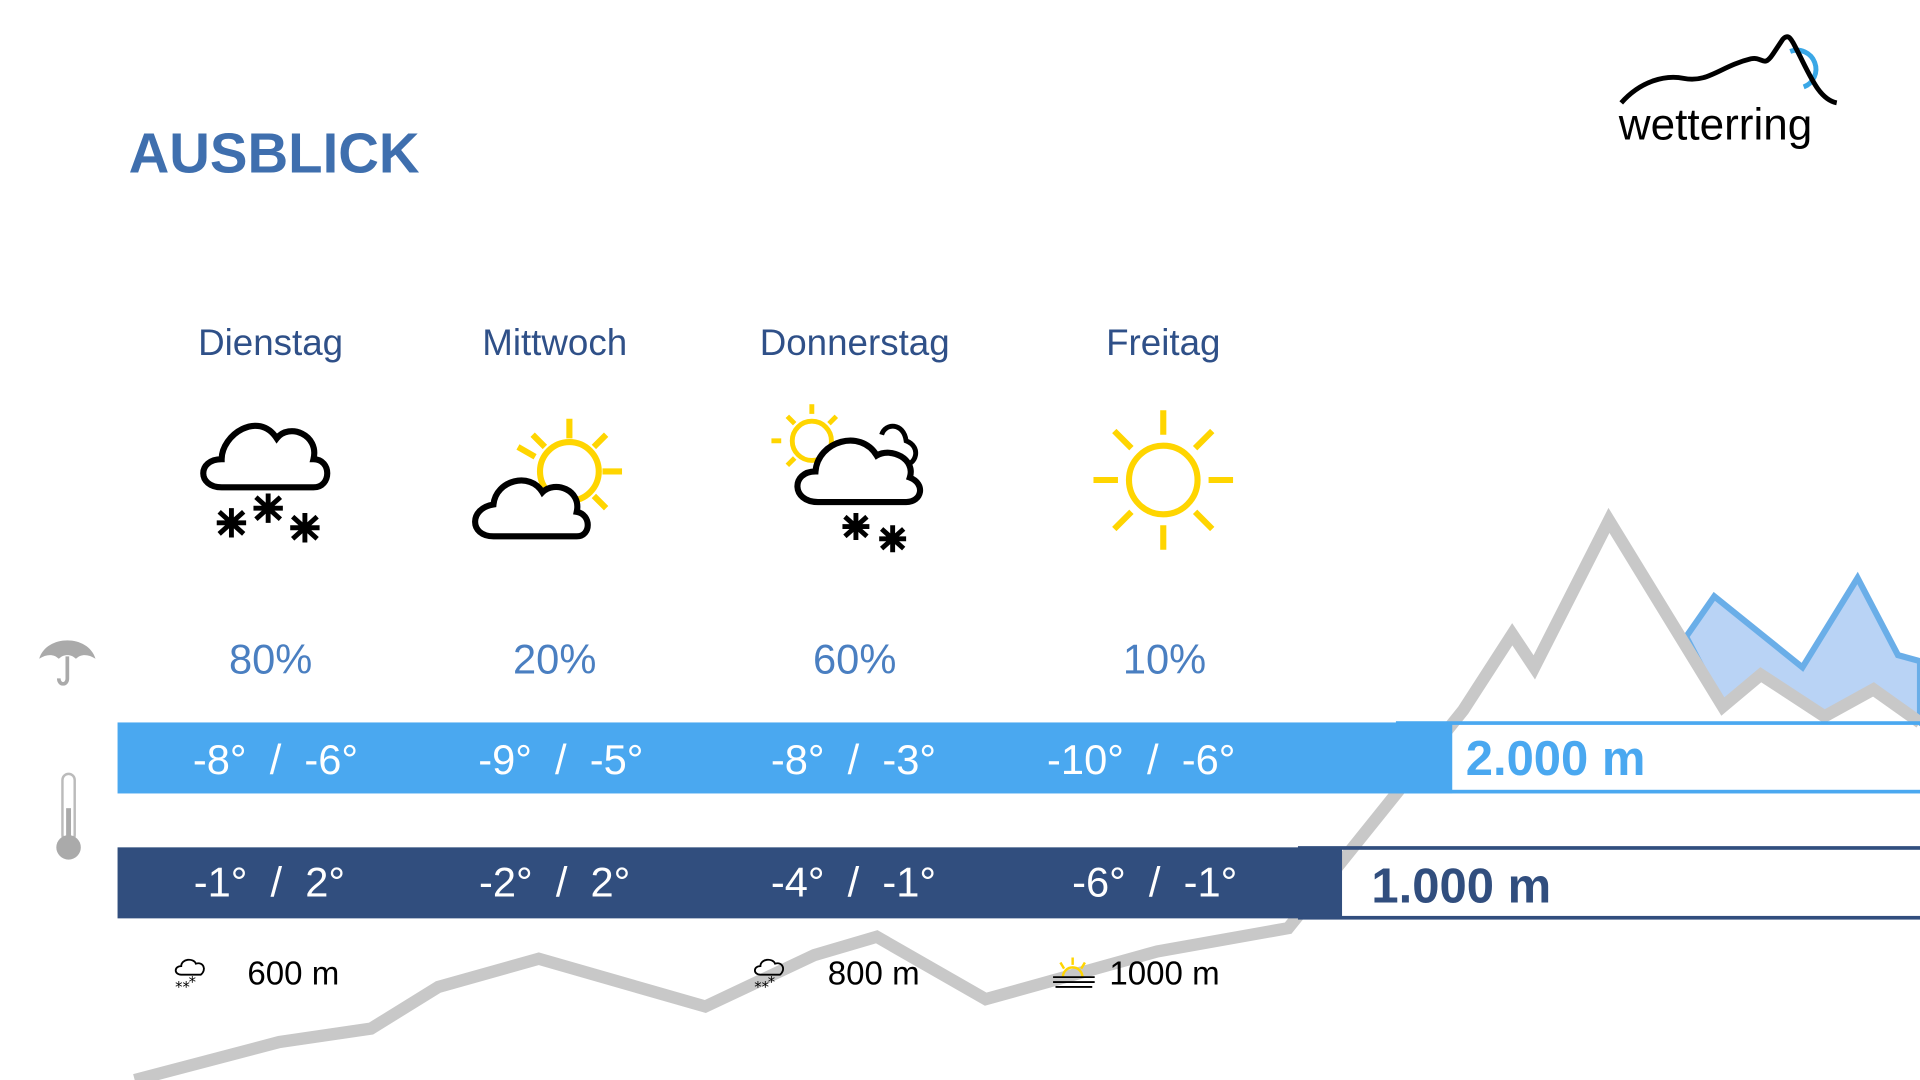 Image resolution: width=1920 pixels, height=1080 pixels. I want to click on snow-cloud-icon, so click(265, 482).